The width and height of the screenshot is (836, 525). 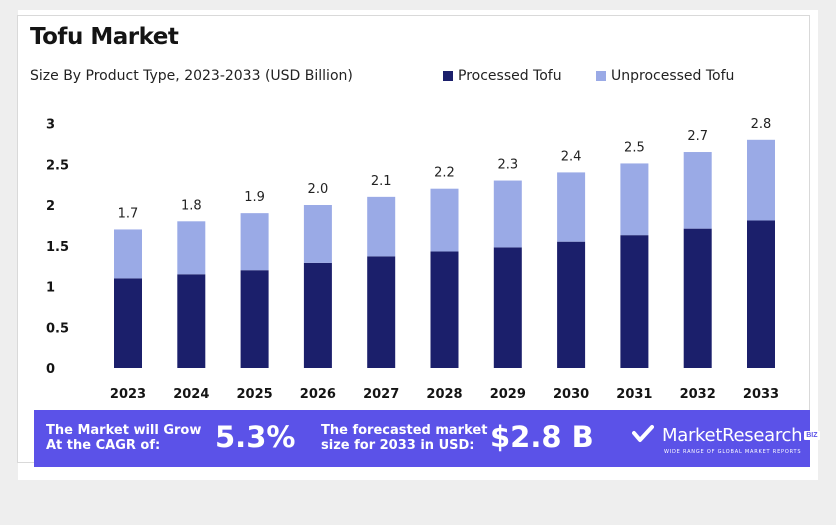 I want to click on x-tick-label: 2030, so click(x=571, y=394).